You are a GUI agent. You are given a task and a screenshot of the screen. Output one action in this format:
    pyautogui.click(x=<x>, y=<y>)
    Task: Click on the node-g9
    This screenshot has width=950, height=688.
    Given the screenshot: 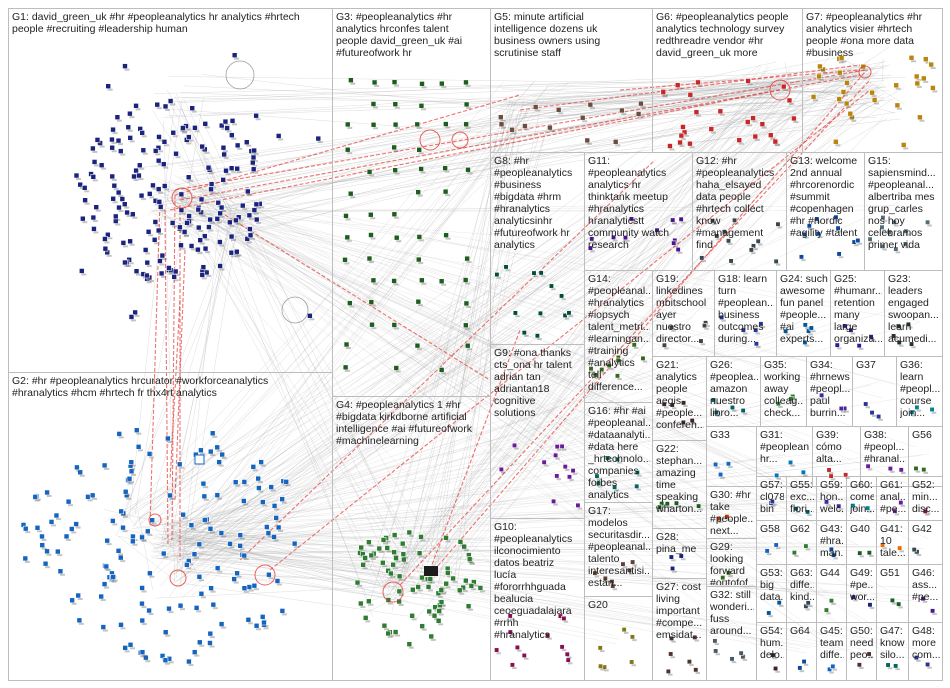 What is the action you would take?
    pyautogui.click(x=573, y=471)
    